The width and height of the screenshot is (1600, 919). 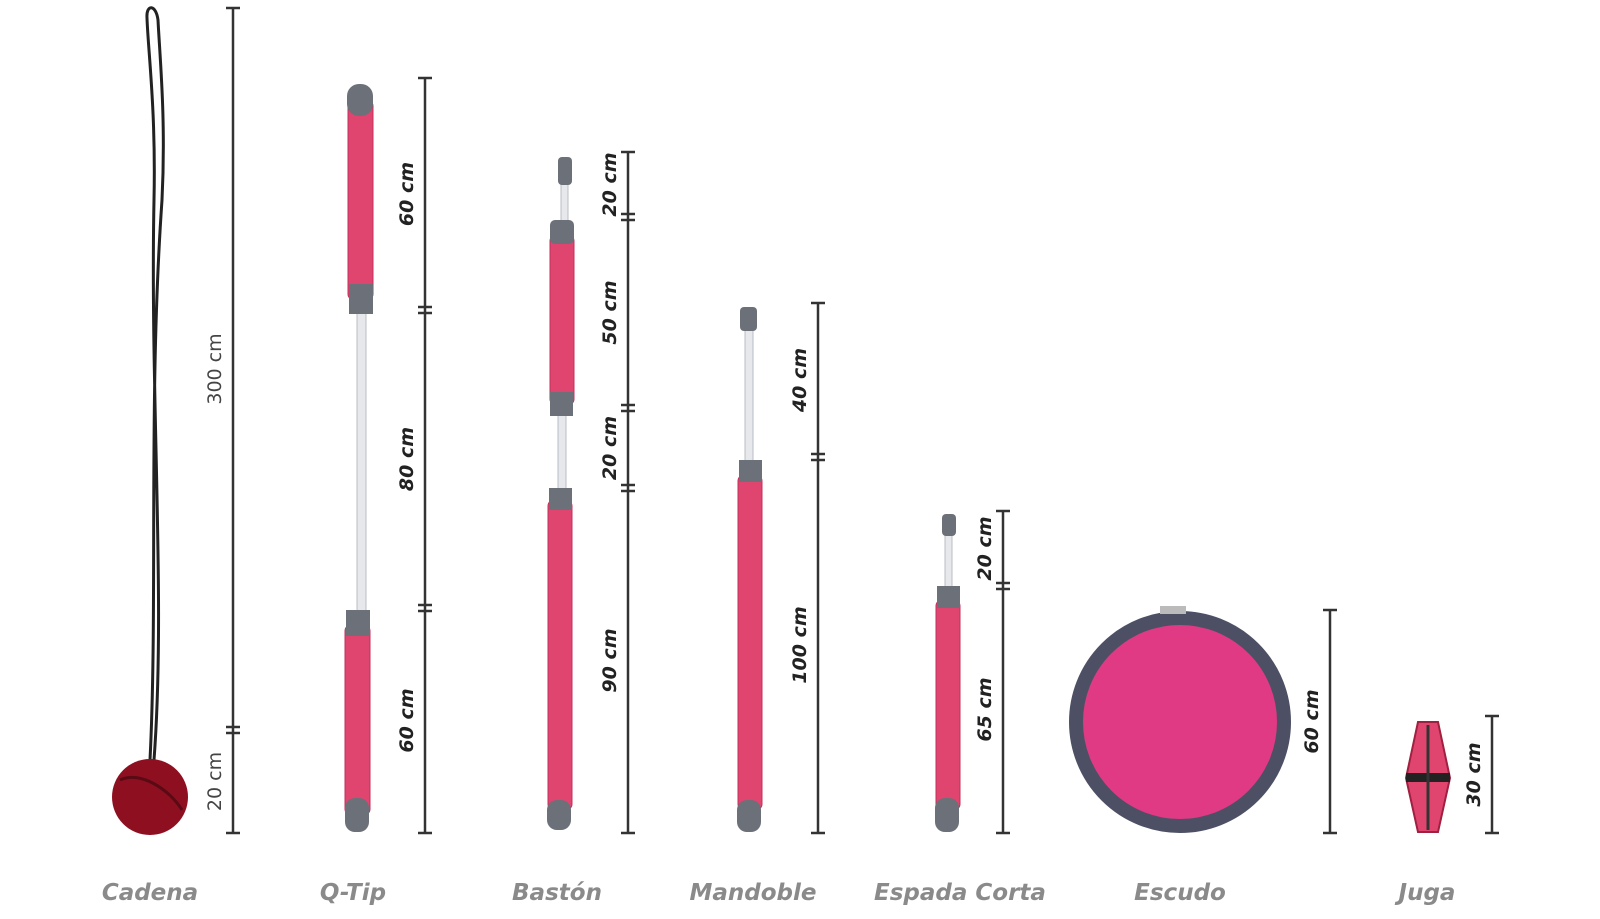 I want to click on qtip-drawing, so click(x=359, y=458).